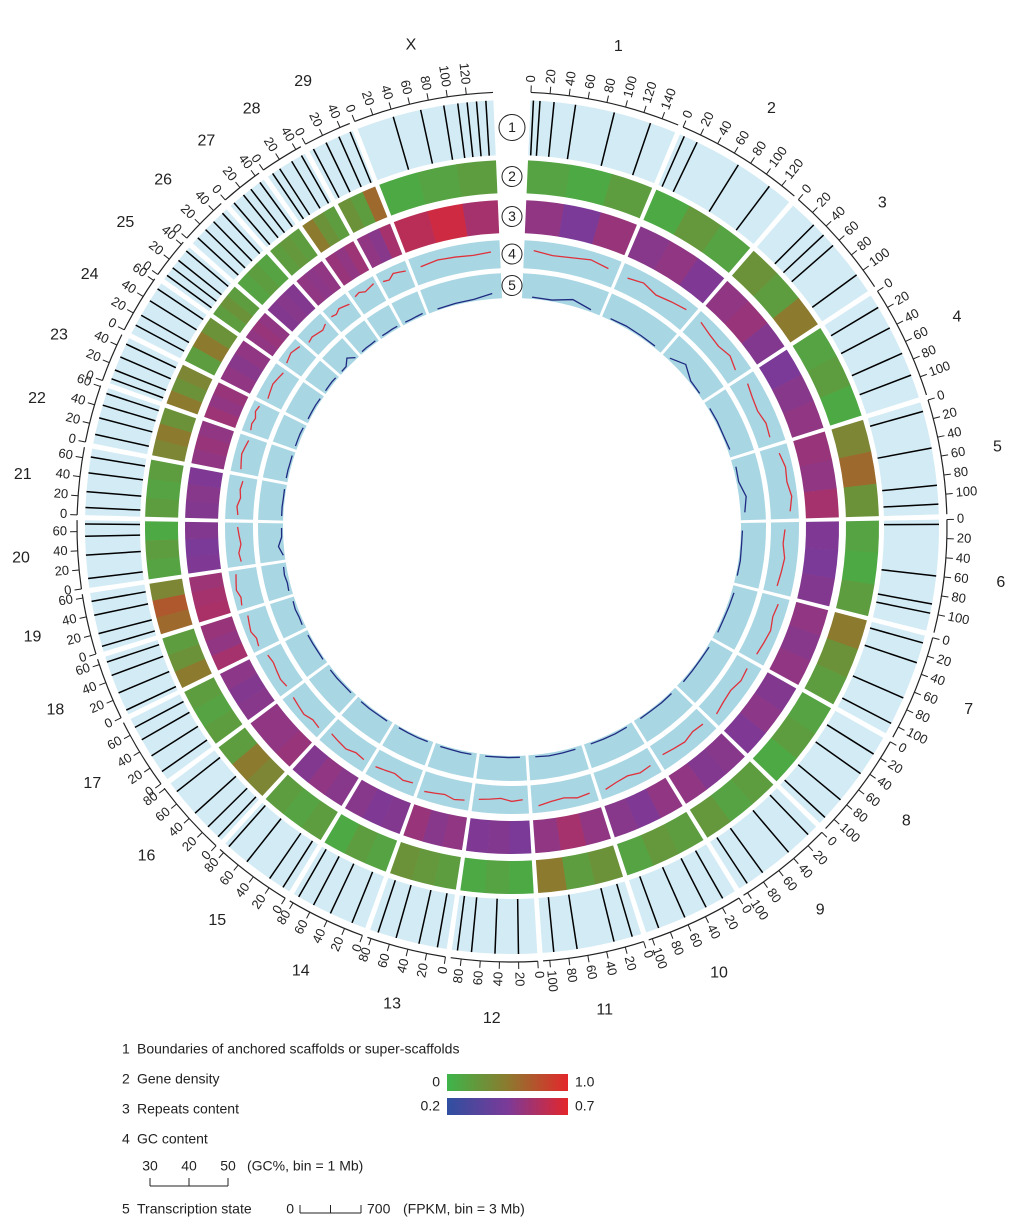 The image size is (1022, 1228). Describe the element at coordinates (163, 179) in the screenshot. I see `chromosome-name: 26` at that location.